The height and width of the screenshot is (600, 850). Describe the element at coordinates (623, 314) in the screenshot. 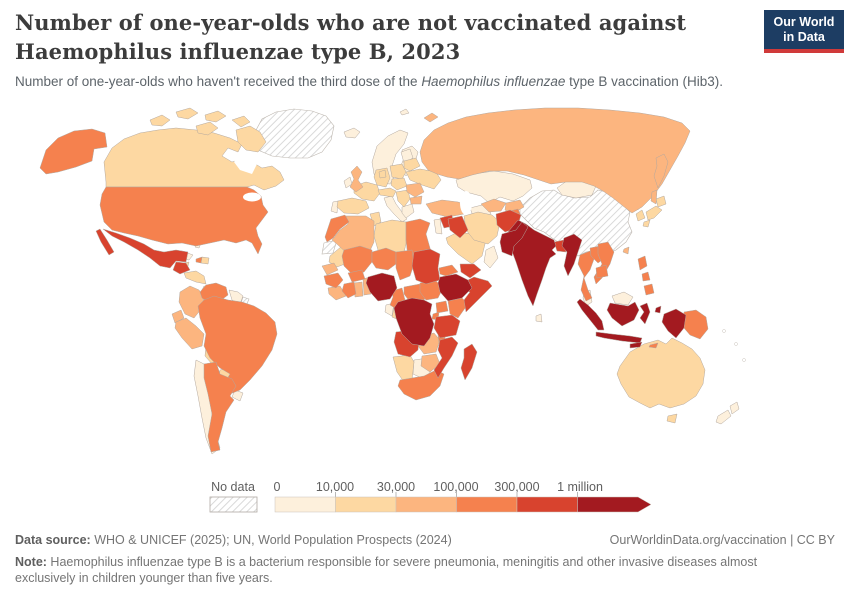

I see `country-borneo-indonesia` at that location.